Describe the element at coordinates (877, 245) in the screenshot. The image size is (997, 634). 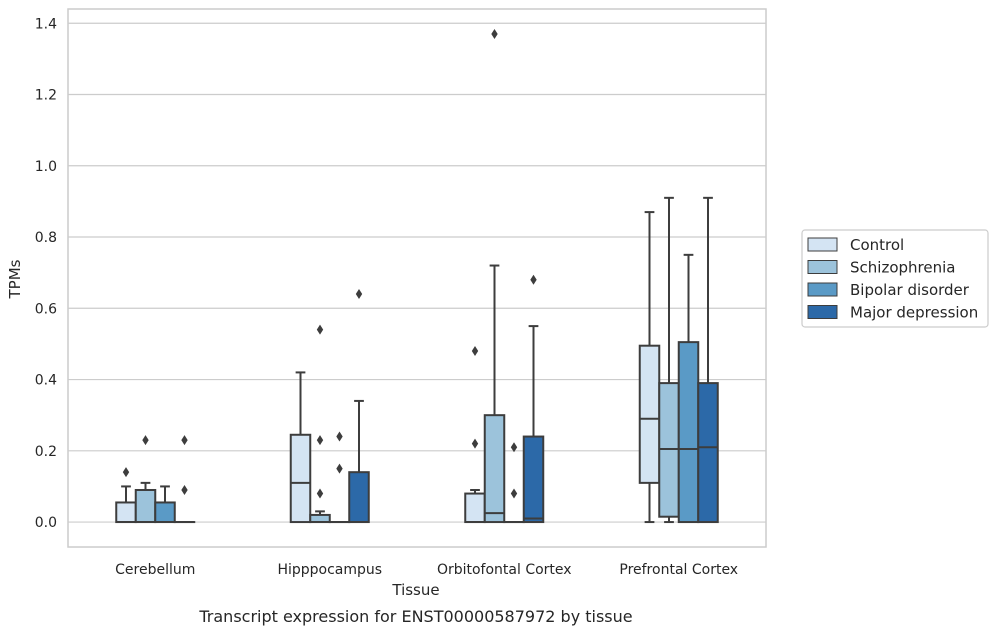
I see `legend-label: Control` at that location.